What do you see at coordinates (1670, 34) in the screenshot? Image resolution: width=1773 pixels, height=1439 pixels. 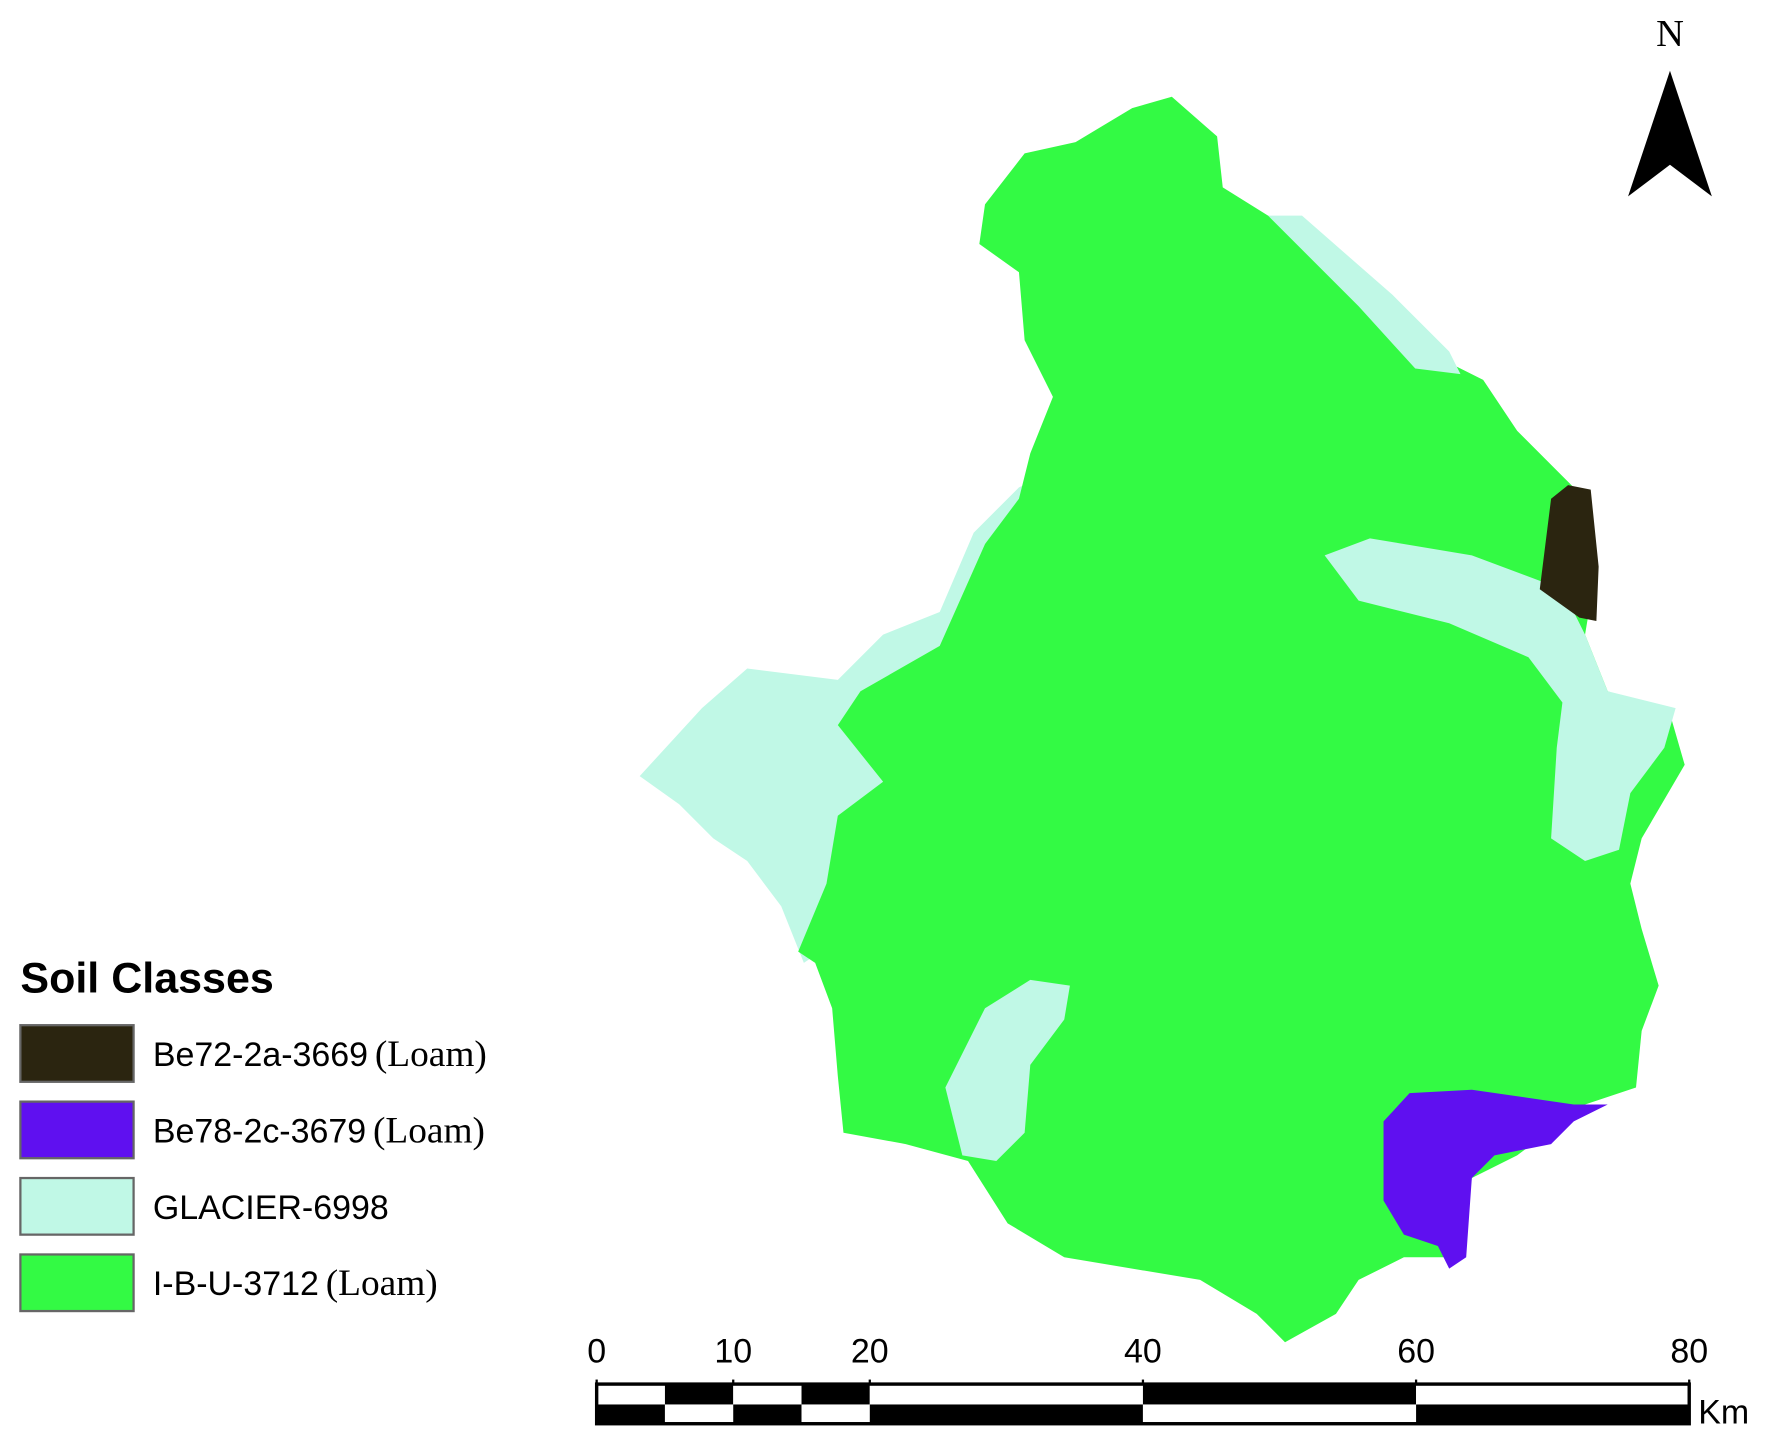 I see `north-label: N` at bounding box center [1670, 34].